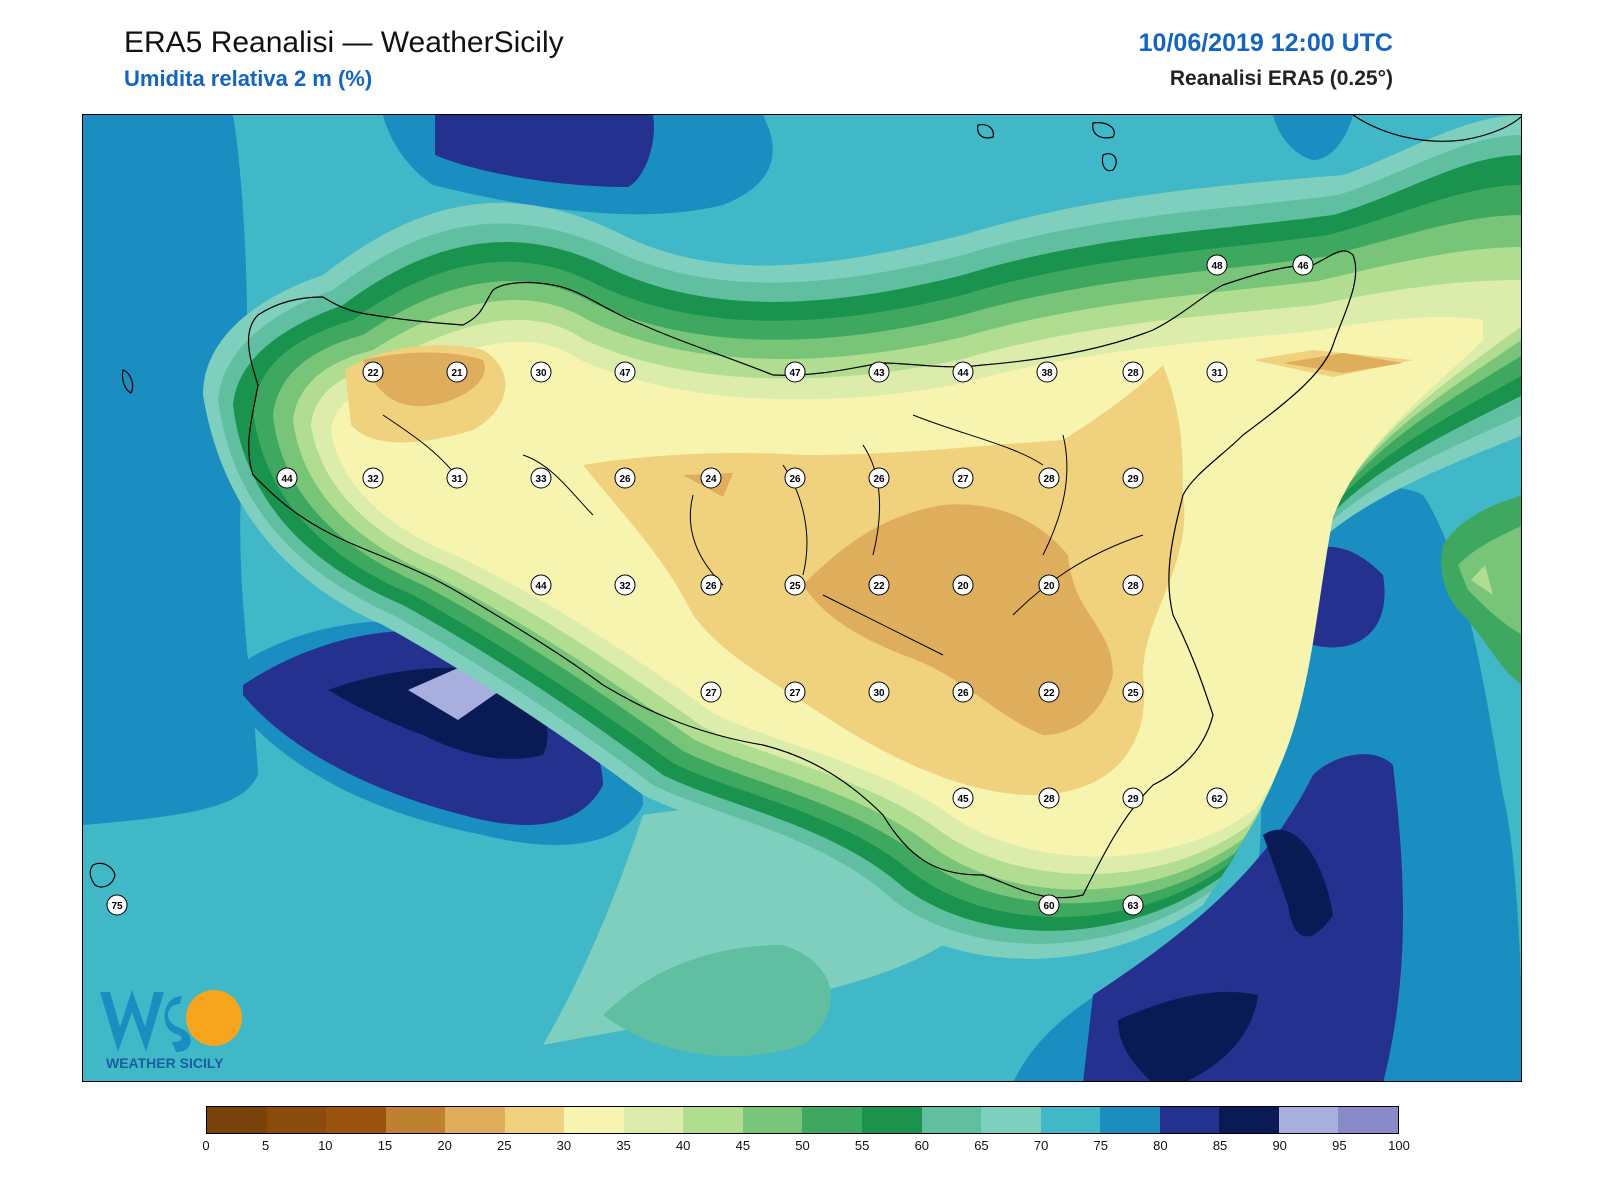 This screenshot has height=1200, width=1600. Describe the element at coordinates (165, 1063) in the screenshot. I see `logo-text: WEATHER SICILY` at that location.